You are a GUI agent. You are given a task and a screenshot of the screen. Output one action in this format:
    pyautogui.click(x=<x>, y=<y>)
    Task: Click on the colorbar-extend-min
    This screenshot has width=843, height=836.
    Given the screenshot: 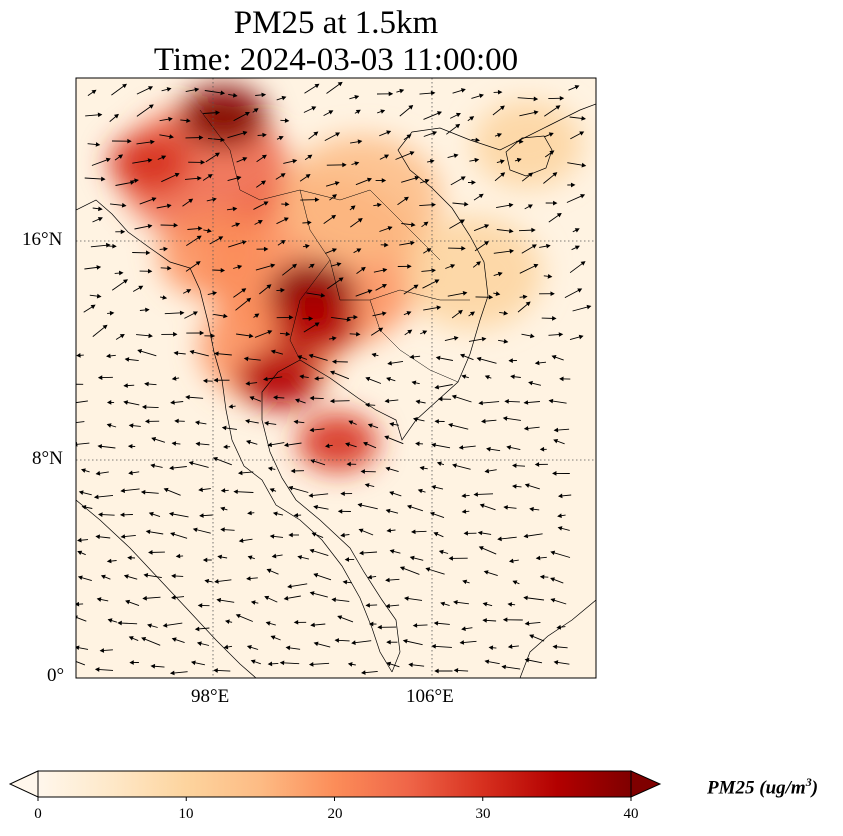 What is the action you would take?
    pyautogui.click(x=23, y=784)
    